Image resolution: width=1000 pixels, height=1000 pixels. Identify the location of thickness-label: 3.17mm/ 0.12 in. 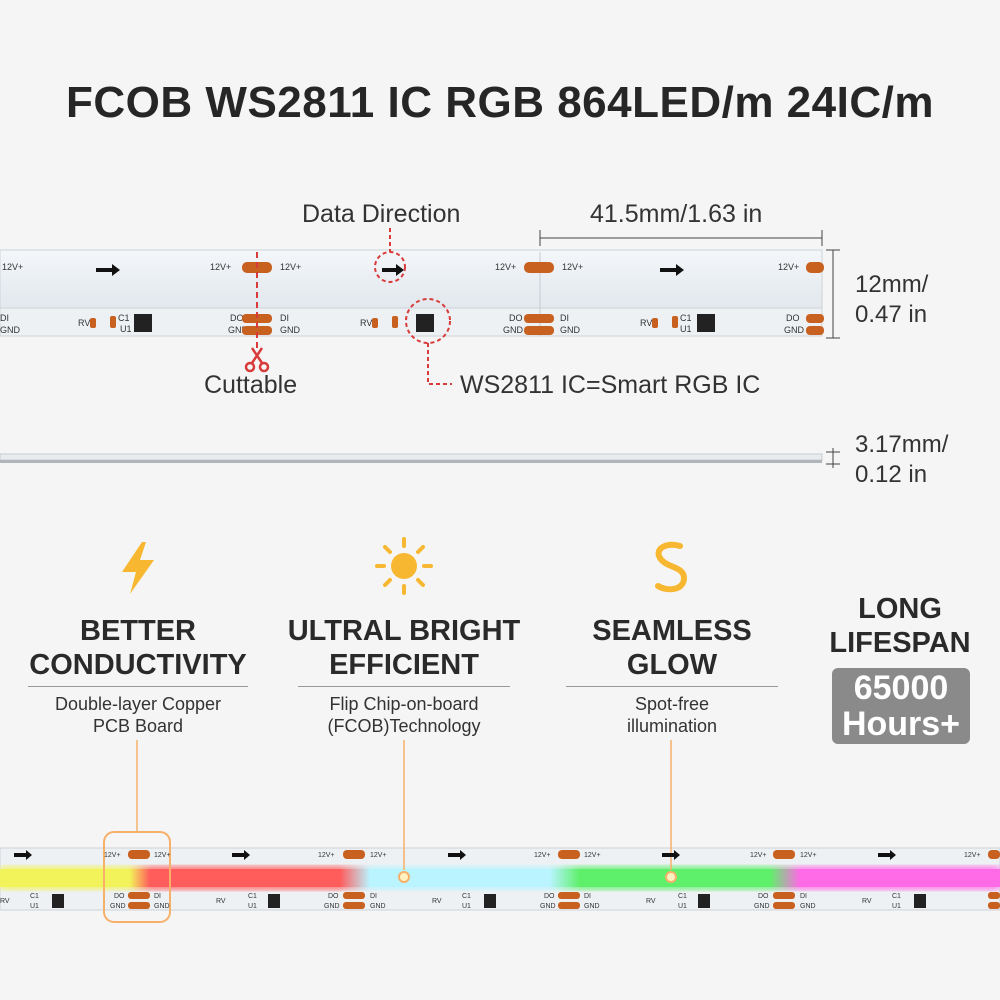
(902, 459).